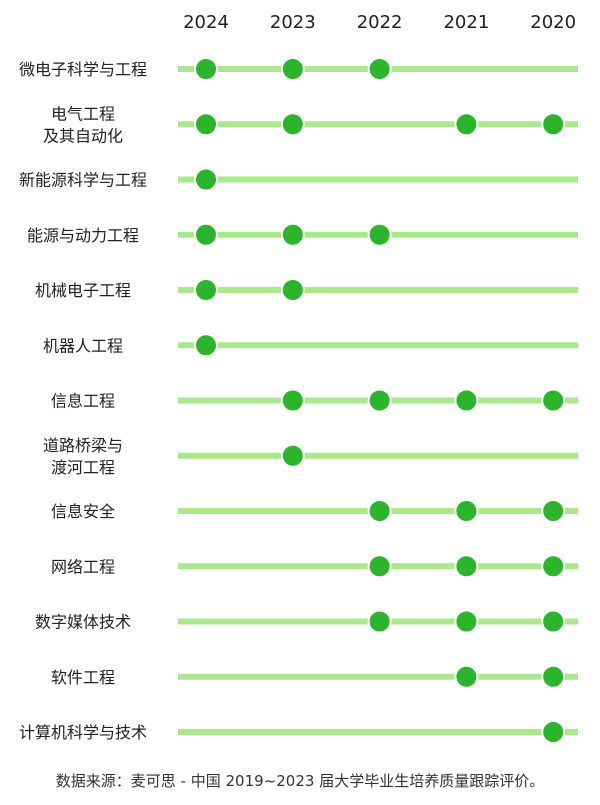  Describe the element at coordinates (83, 113) in the screenshot. I see `row-label: 电气工程` at that location.